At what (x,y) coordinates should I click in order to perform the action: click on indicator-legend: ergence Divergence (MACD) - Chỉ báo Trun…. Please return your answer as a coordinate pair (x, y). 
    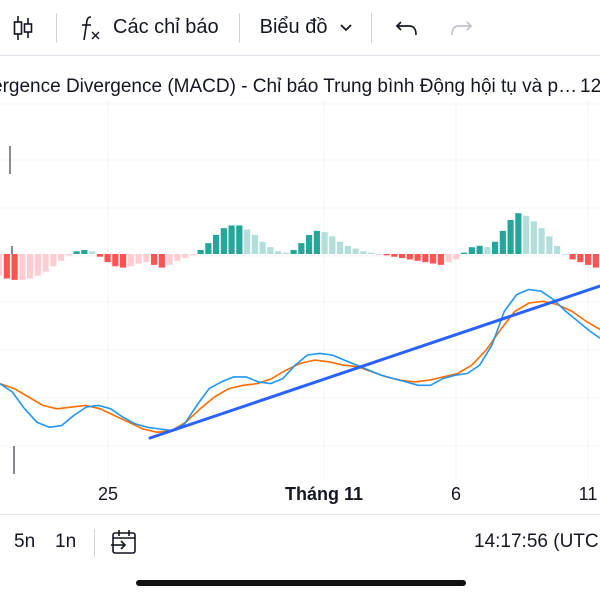
    Looking at the image, I should click on (300, 88).